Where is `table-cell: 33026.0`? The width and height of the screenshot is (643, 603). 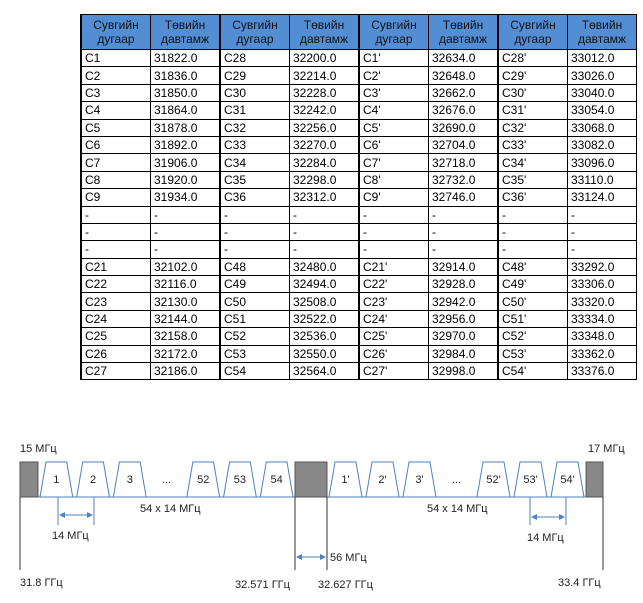
table-cell: 33026.0 is located at coordinates (602, 75).